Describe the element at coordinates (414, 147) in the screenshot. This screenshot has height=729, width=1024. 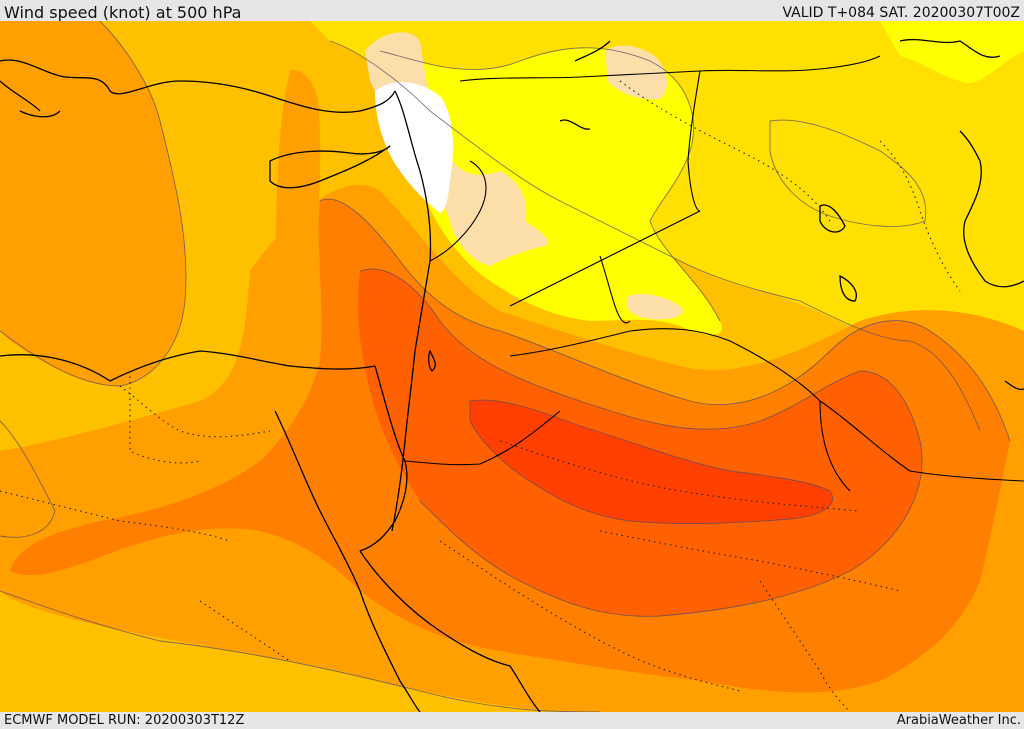
I see `field-band-white` at that location.